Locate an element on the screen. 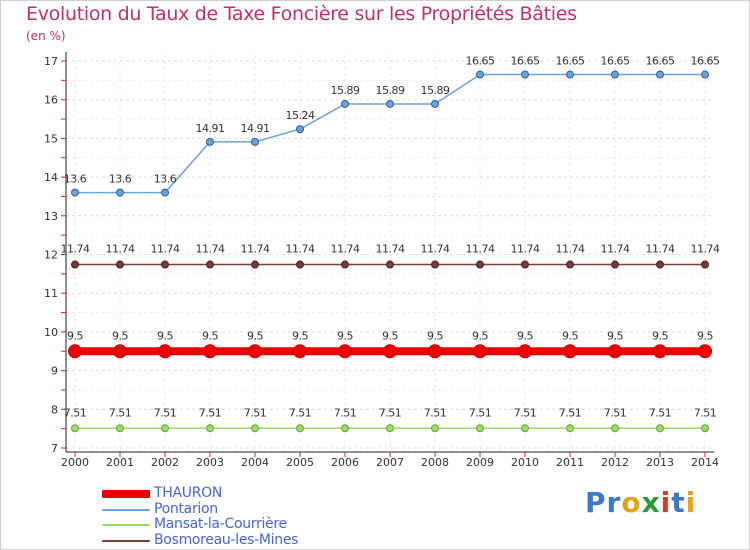 This screenshot has height=550, width=750. proxiti-logo: Proxiti is located at coordinates (640, 502).